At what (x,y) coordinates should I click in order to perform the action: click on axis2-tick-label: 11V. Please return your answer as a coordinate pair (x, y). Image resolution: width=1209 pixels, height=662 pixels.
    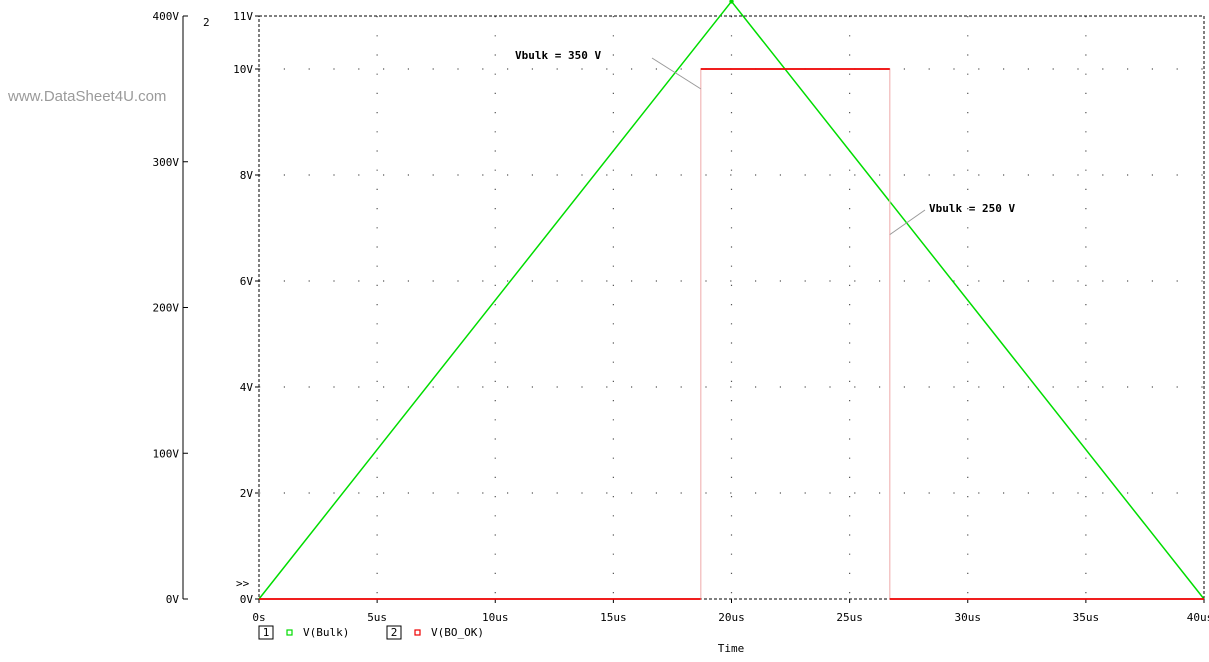
    Looking at the image, I should click on (243, 16).